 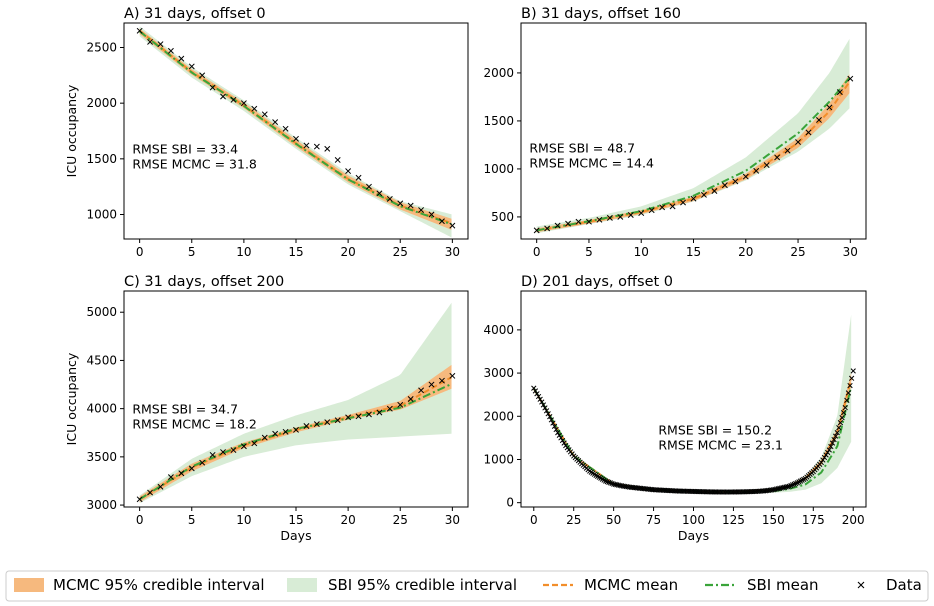 I want to click on rmse-mcmc-annotation: RMSE MCMC = 18.2, so click(x=194, y=423).